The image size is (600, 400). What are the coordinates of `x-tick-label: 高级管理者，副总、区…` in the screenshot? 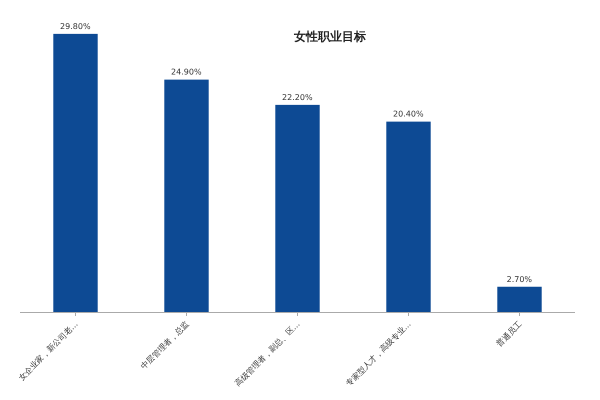 It's located at (267, 353).